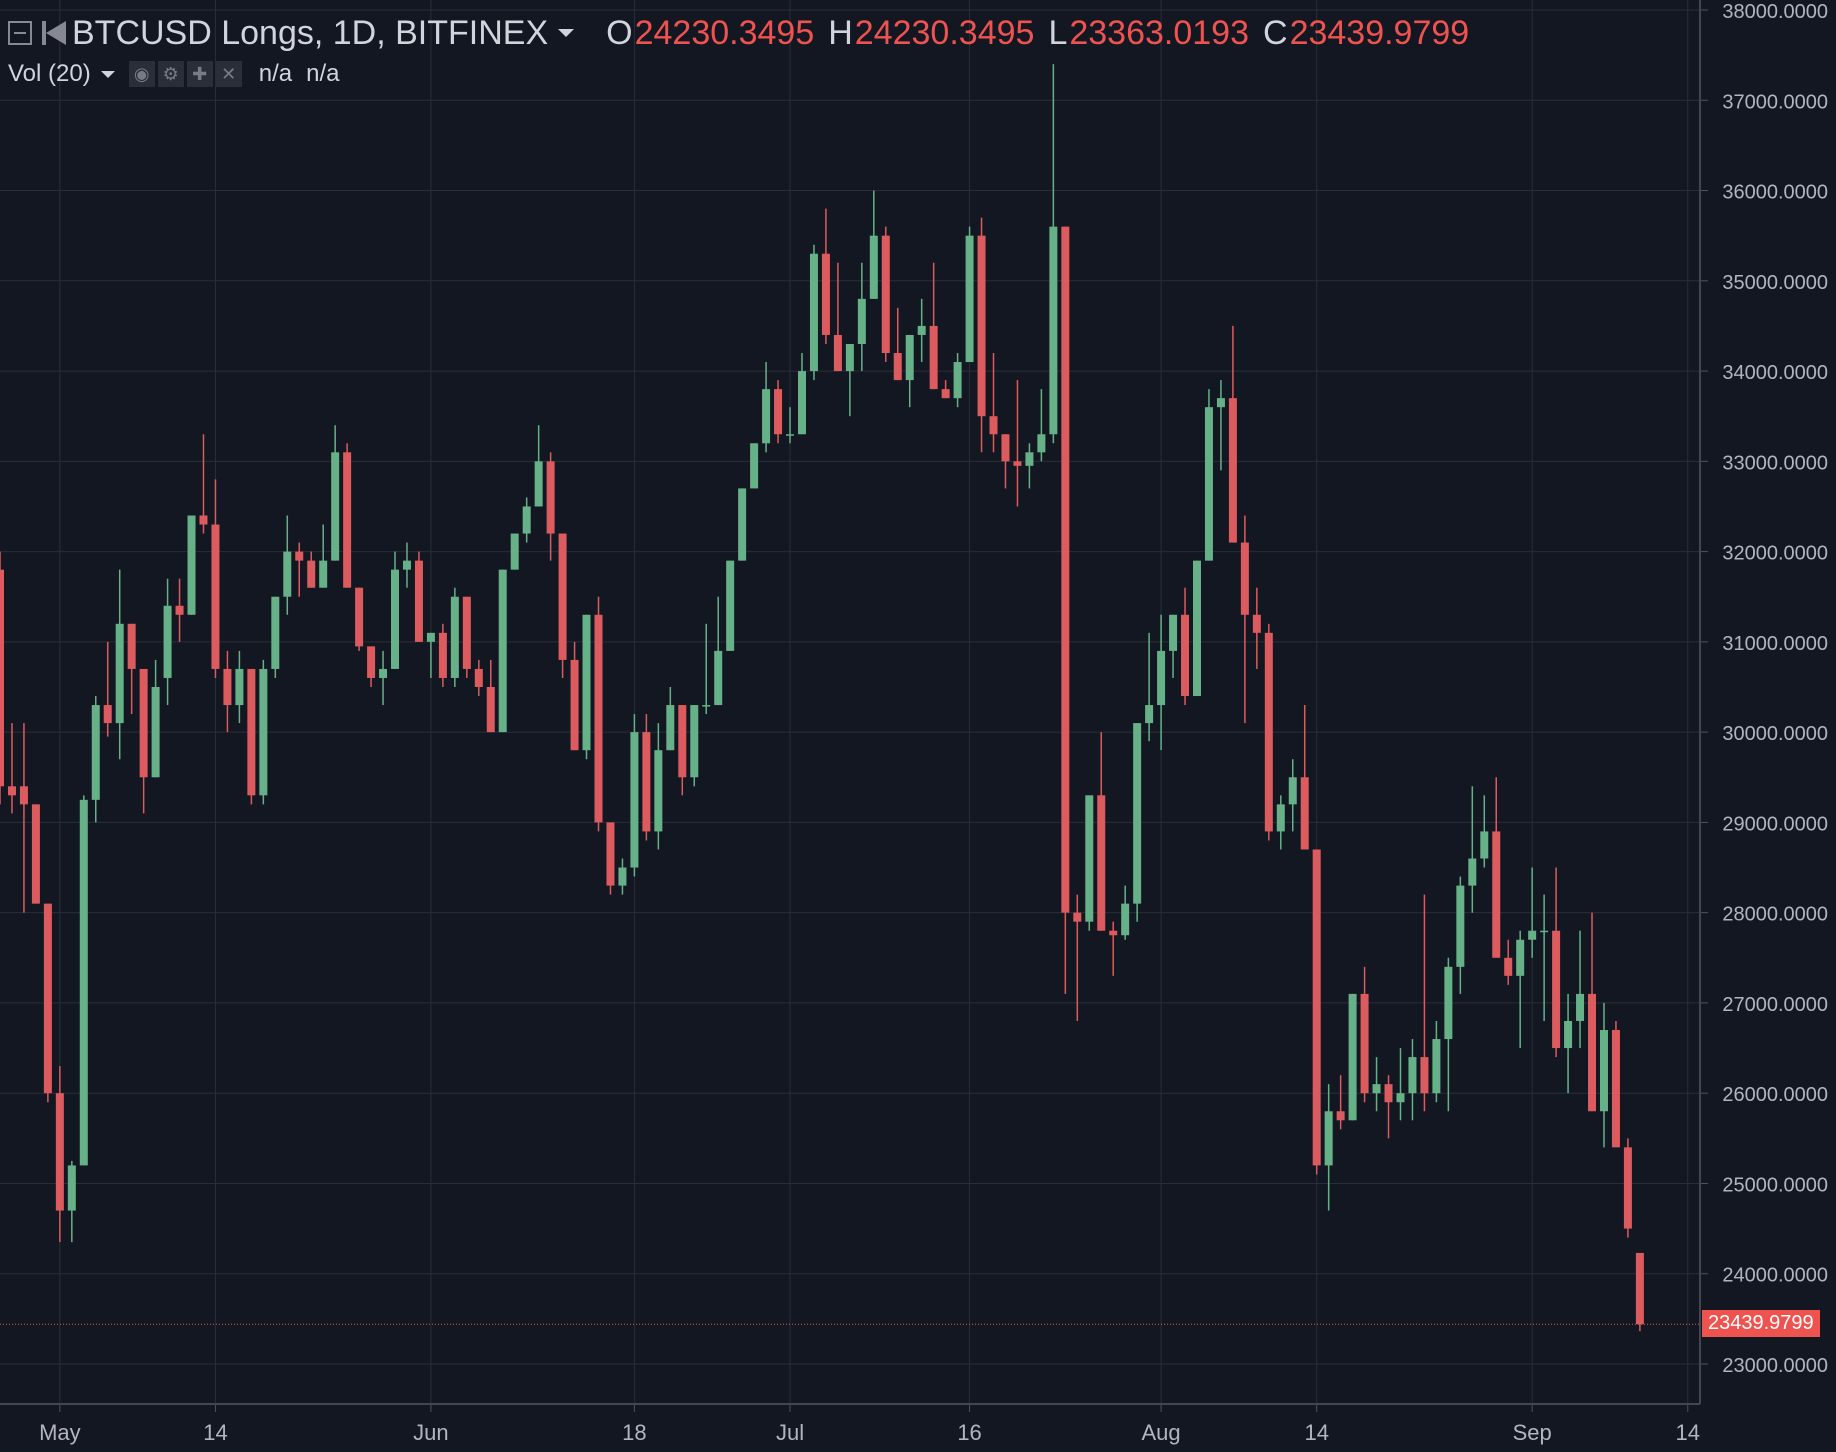  I want to click on ohlc-high-value: 24230.3495, so click(944, 32).